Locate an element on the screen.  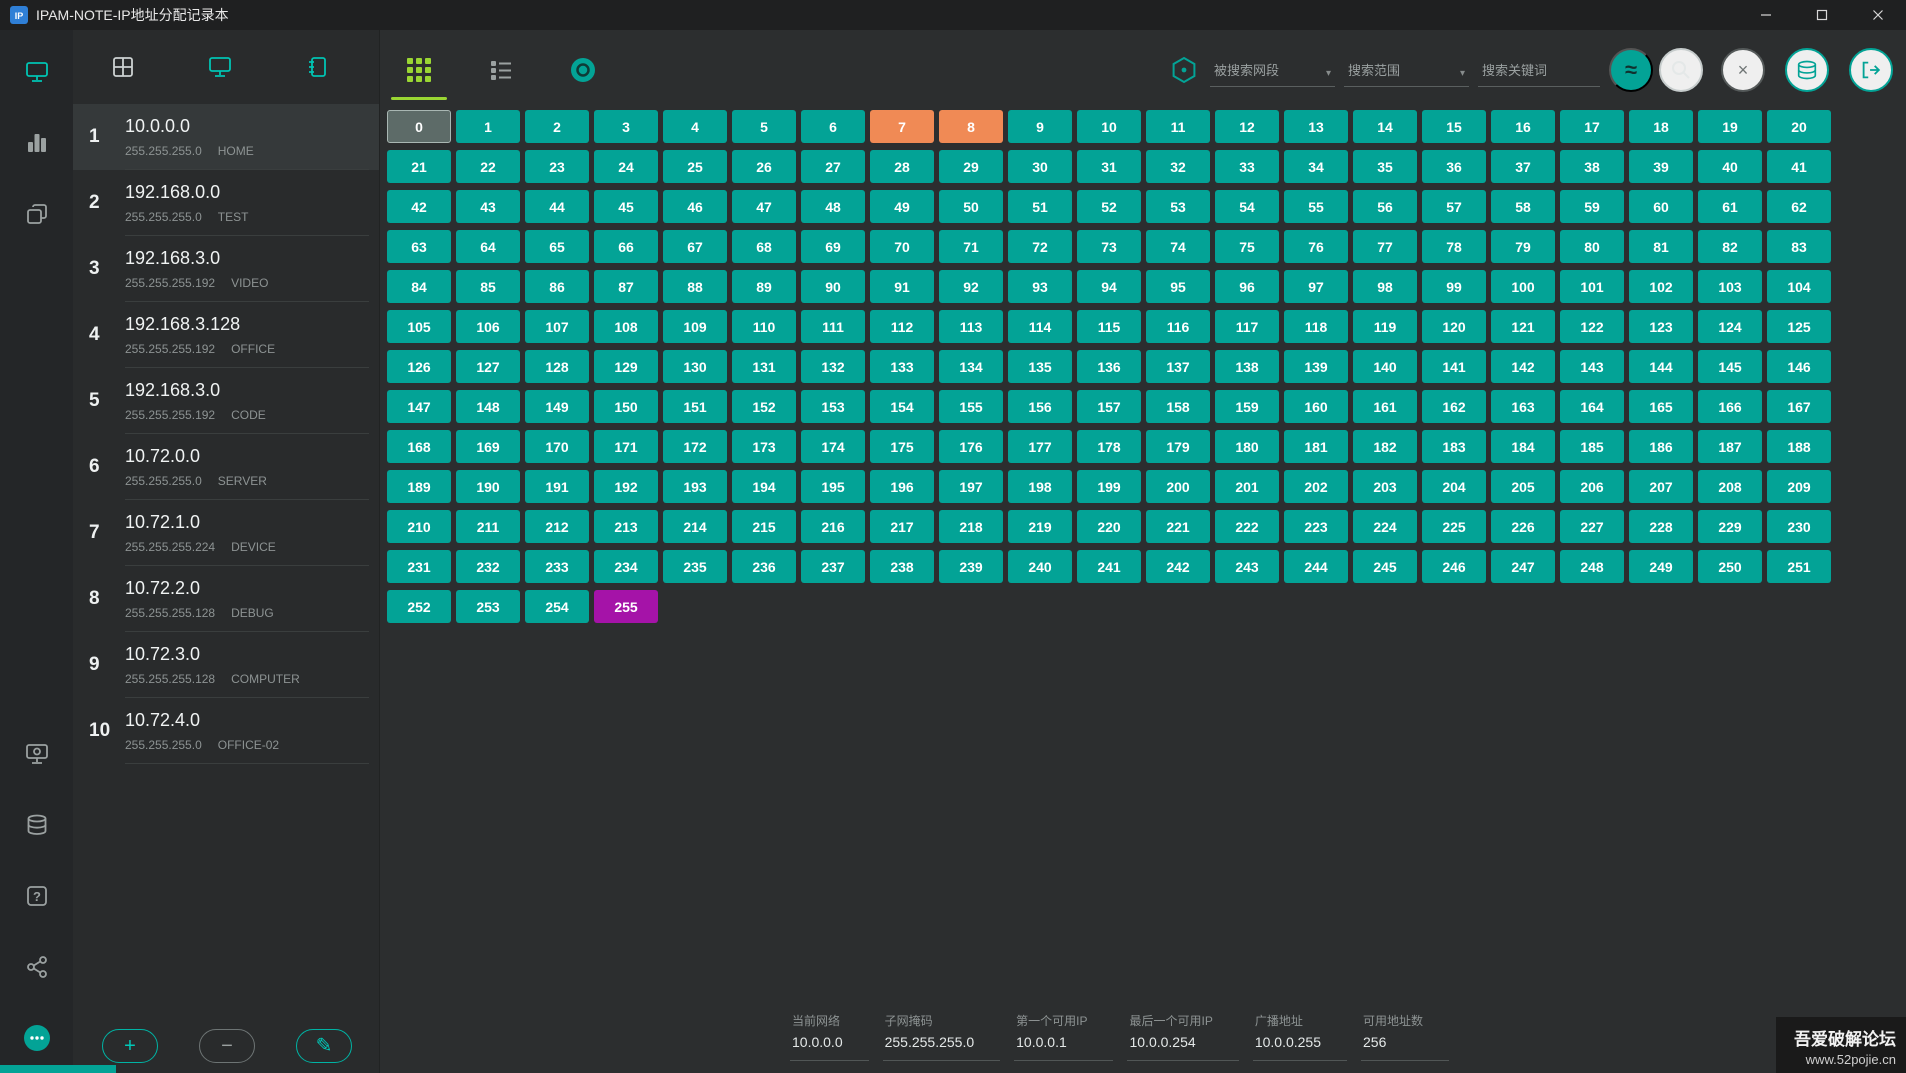
ip-cell: 162 is located at coordinates (1454, 406).